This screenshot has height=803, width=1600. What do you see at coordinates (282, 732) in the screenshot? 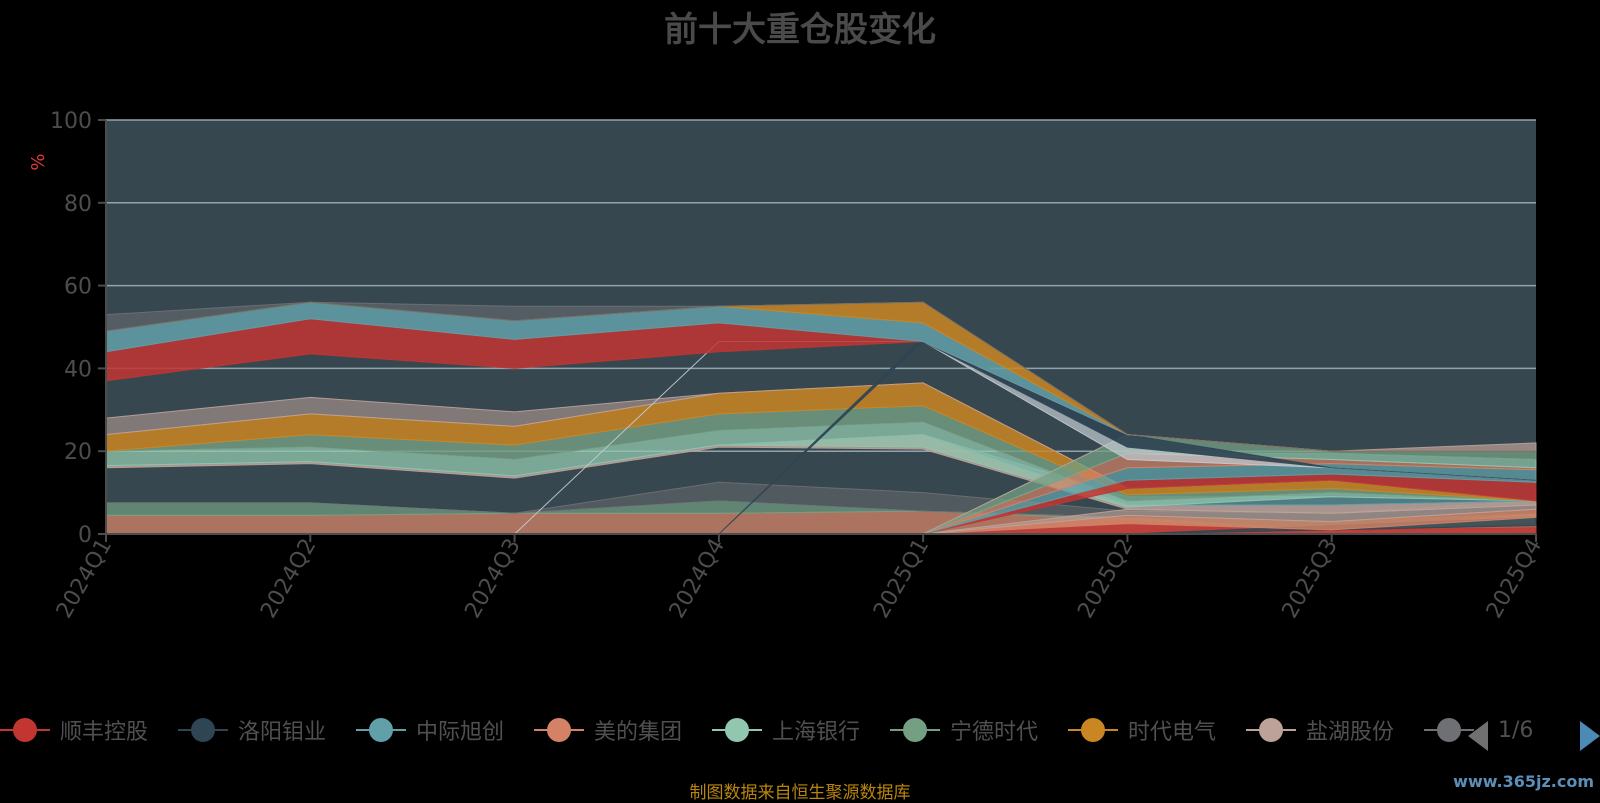
I see `legend-label: 洛阳钼业` at bounding box center [282, 732].